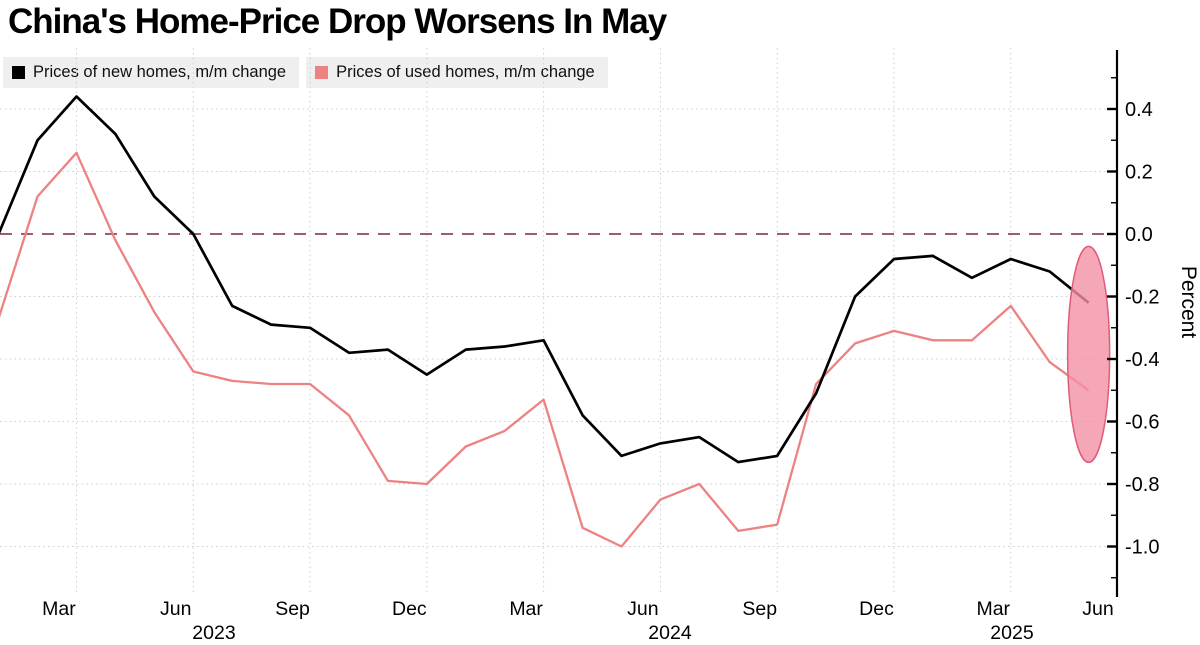  What do you see at coordinates (1139, 235) in the screenshot?
I see `y-tick-label: 0.0` at bounding box center [1139, 235].